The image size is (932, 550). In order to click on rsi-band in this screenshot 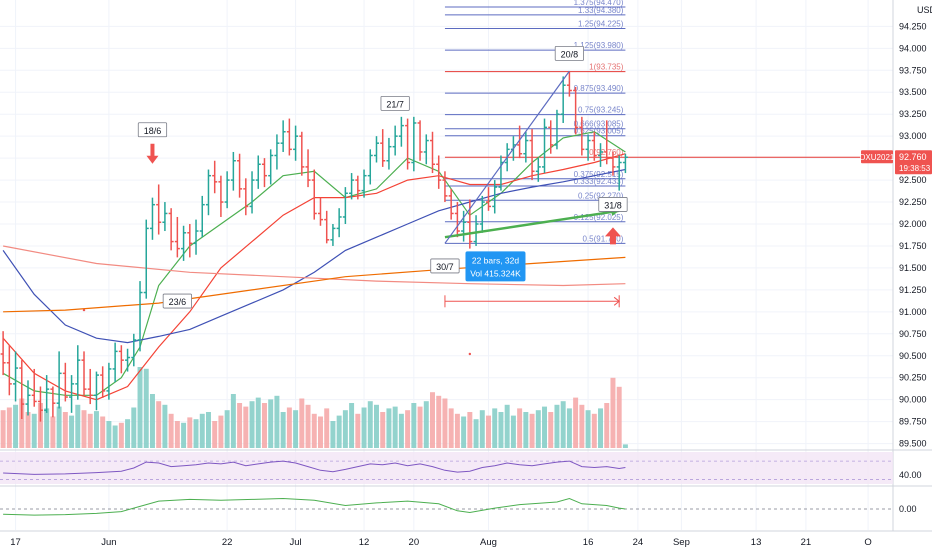, I will do `click(446, 468)`.